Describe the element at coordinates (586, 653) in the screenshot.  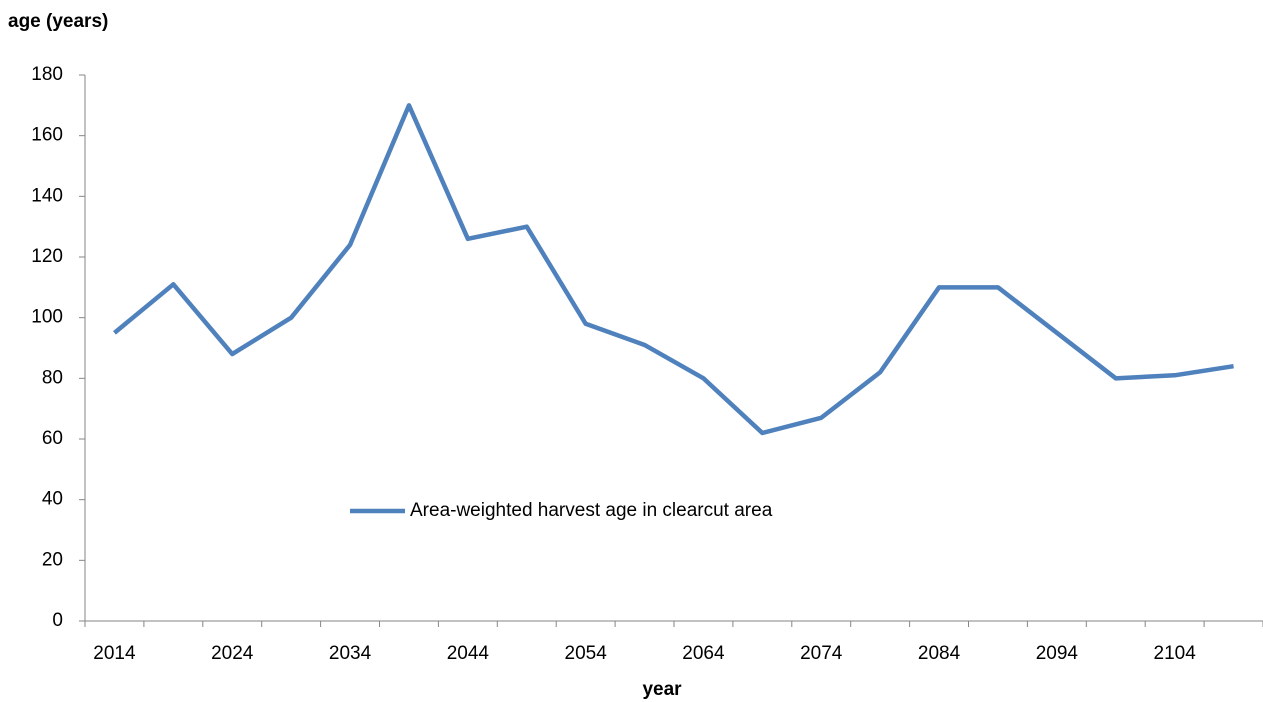
I see `x-tick-label: 2054` at that location.